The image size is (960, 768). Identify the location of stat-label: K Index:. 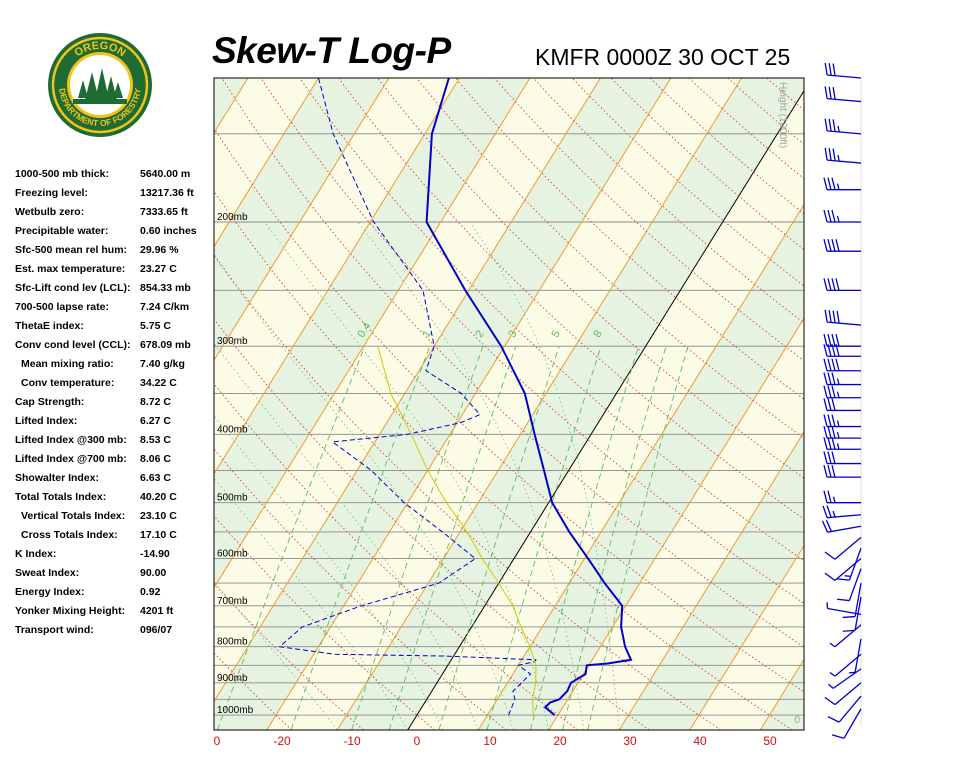
(36, 554).